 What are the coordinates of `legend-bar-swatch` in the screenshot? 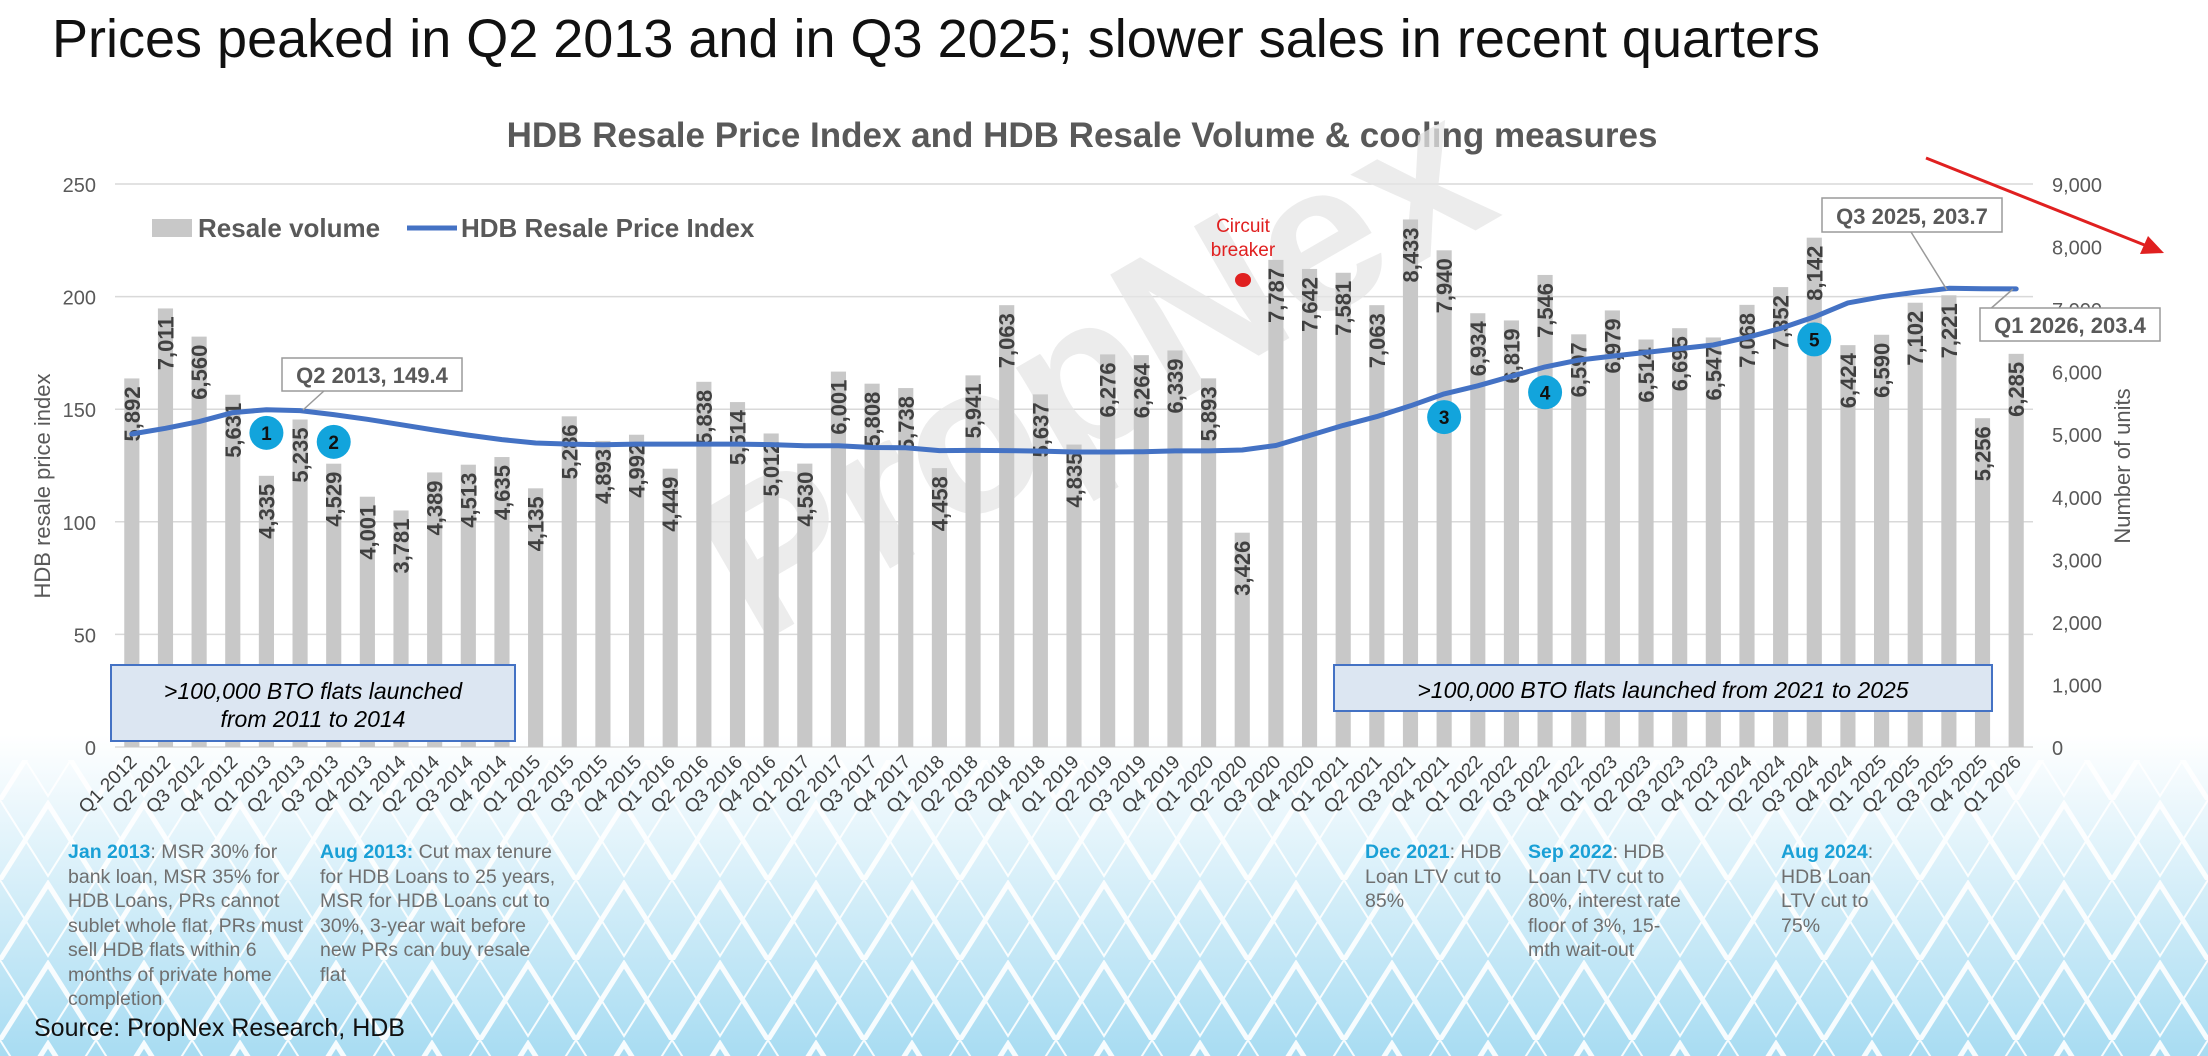 It's located at (172, 228).